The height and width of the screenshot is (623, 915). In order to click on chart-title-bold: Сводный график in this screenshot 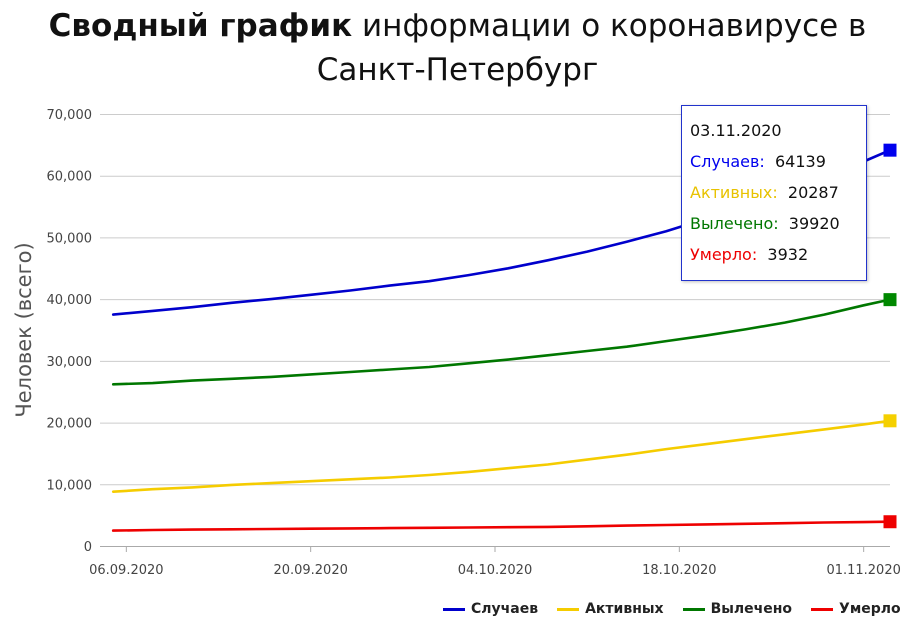, I will do `click(200, 26)`.